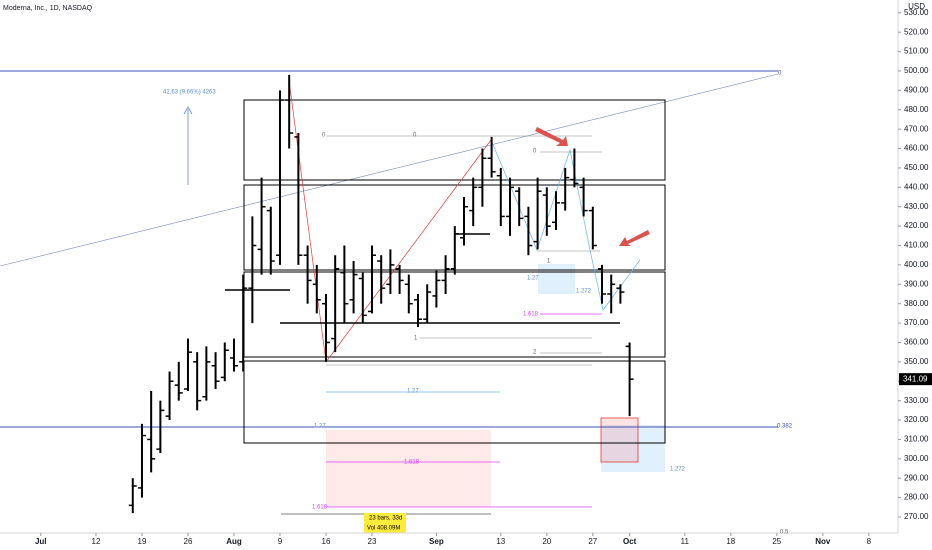 Image resolution: width=932 pixels, height=550 pixels. I want to click on y-tick-label: 460.00, so click(916, 148).